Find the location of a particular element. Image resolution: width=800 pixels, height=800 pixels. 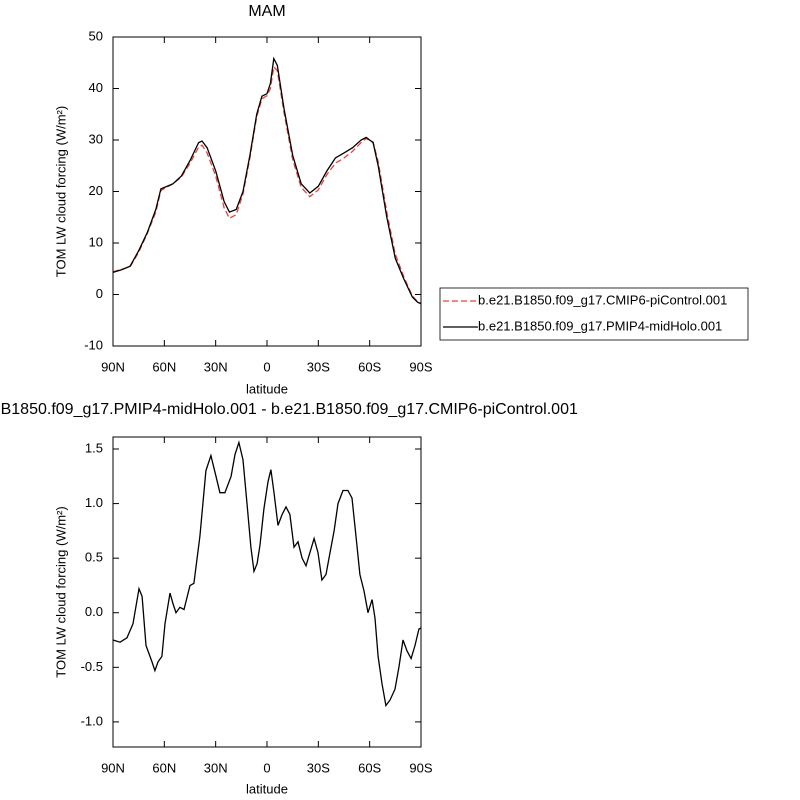

y-tick-label: -0.5 is located at coordinates (92, 666).